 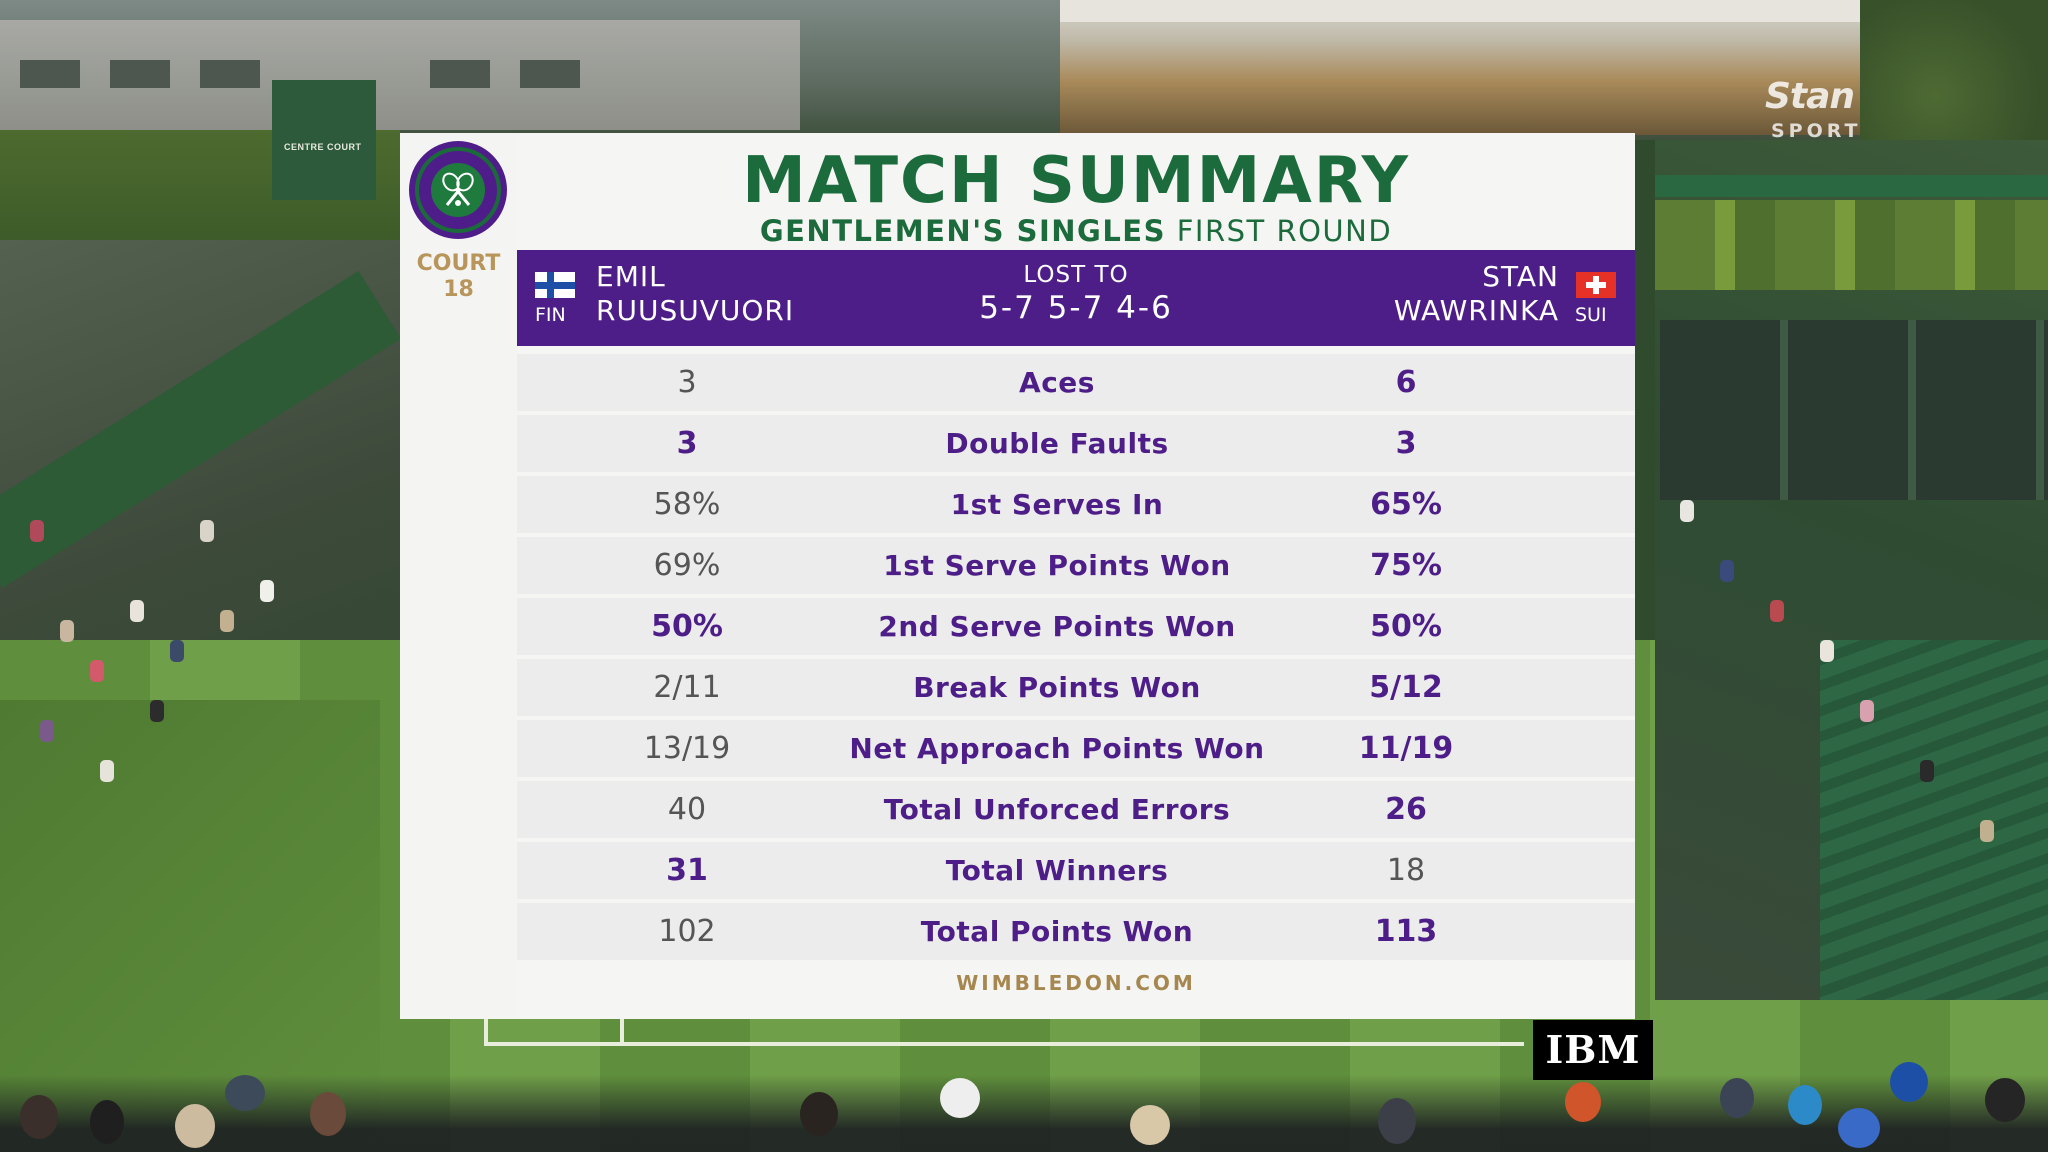 What do you see at coordinates (400, 75) in the screenshot?
I see `stadium-building` at bounding box center [400, 75].